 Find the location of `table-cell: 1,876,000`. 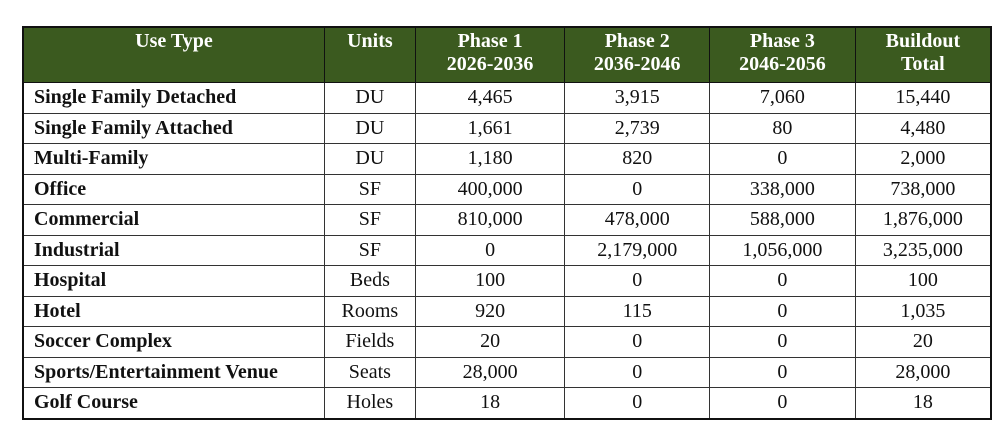

table-cell: 1,876,000 is located at coordinates (923, 220).